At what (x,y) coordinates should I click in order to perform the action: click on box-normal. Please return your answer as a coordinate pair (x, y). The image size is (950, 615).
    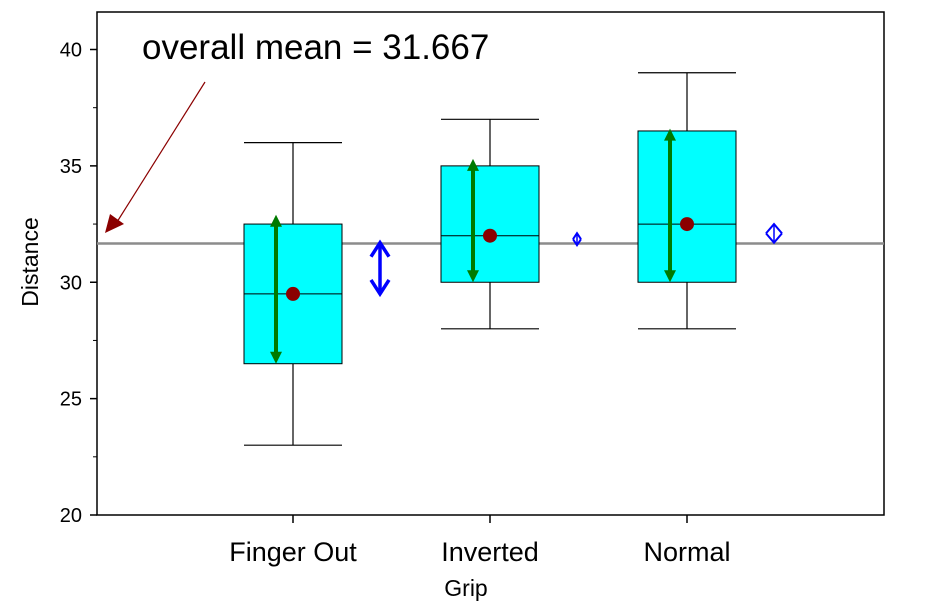
    Looking at the image, I should click on (710, 201).